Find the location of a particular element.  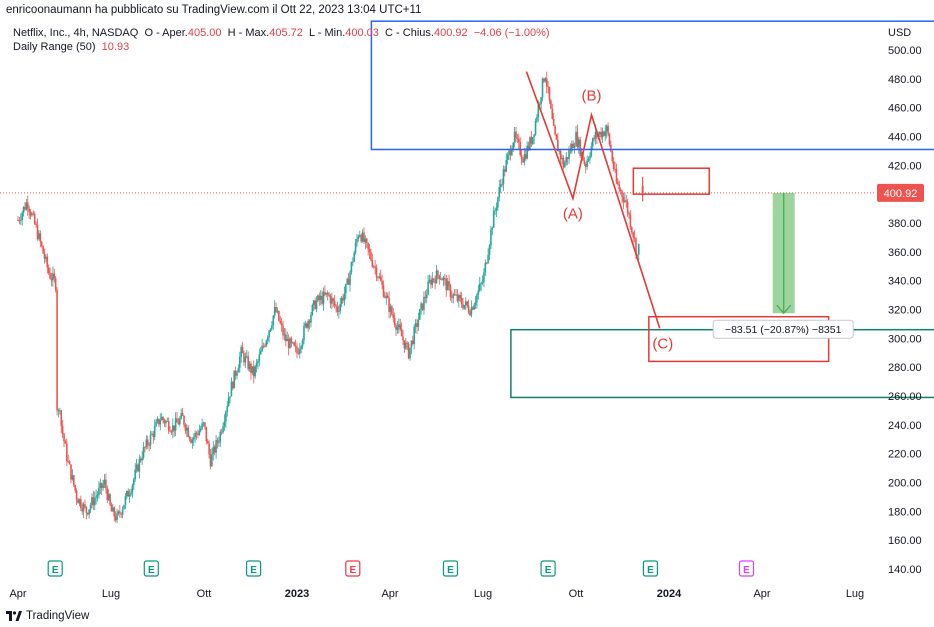

resistance-box is located at coordinates (652, 85).